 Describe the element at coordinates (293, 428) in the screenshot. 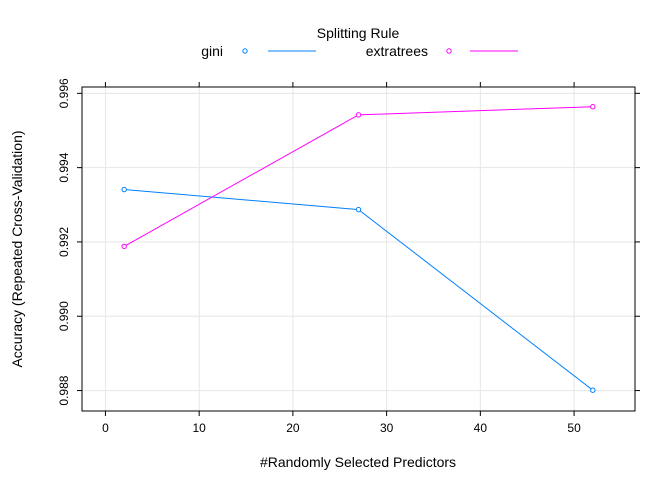

I see `x-tick-label: 20` at that location.